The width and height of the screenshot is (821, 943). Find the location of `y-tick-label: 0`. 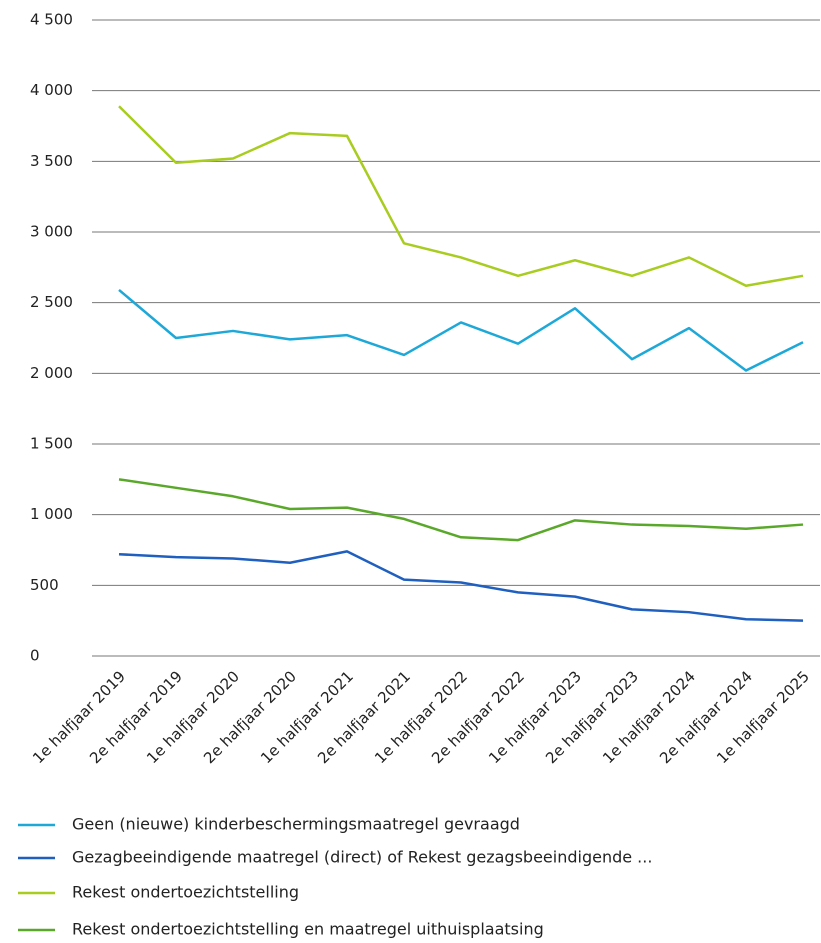

y-tick-label: 0 is located at coordinates (35, 656).